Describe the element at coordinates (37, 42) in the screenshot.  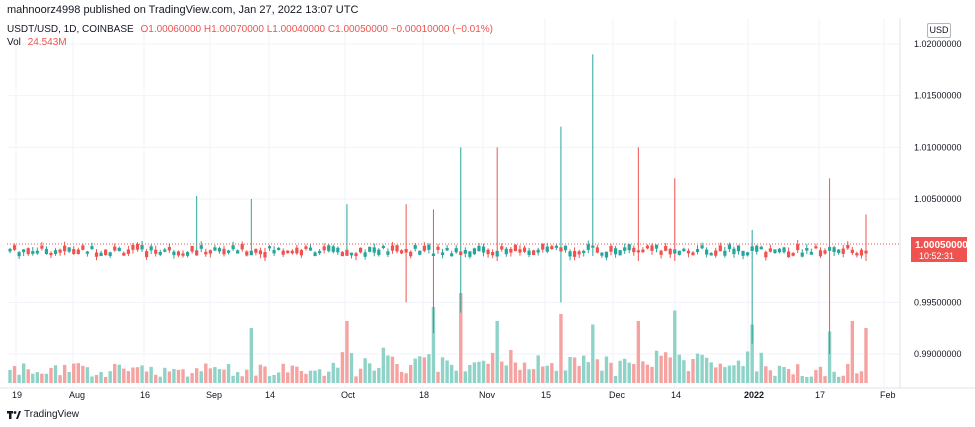
I see `volume-legend: Vol 24.543M` at that location.